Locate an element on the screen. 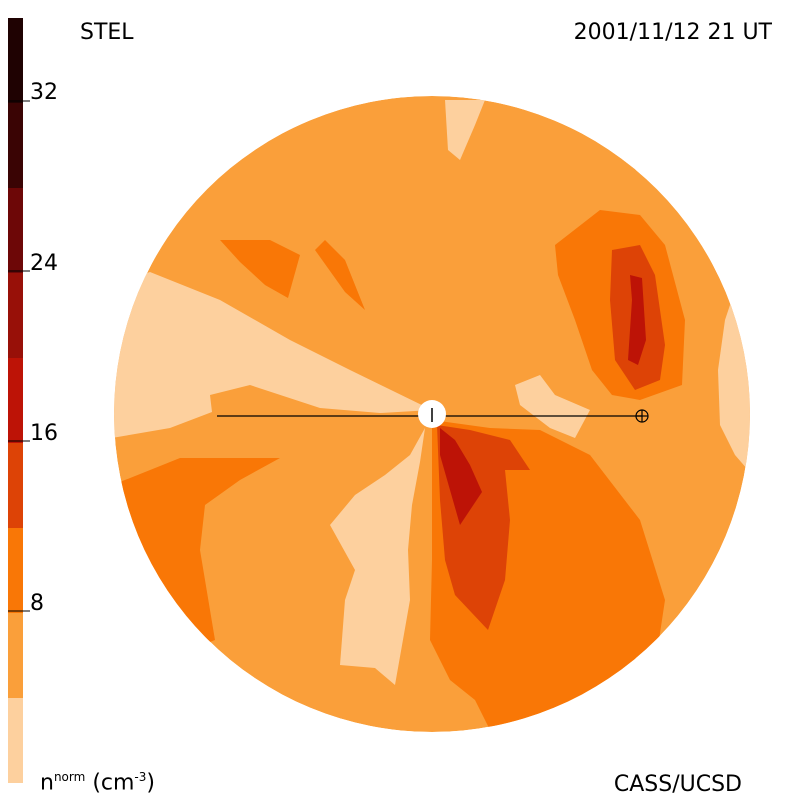 Image resolution: width=800 pixels, height=800 pixels. contour-mid-north-left is located at coordinates (260, 269).